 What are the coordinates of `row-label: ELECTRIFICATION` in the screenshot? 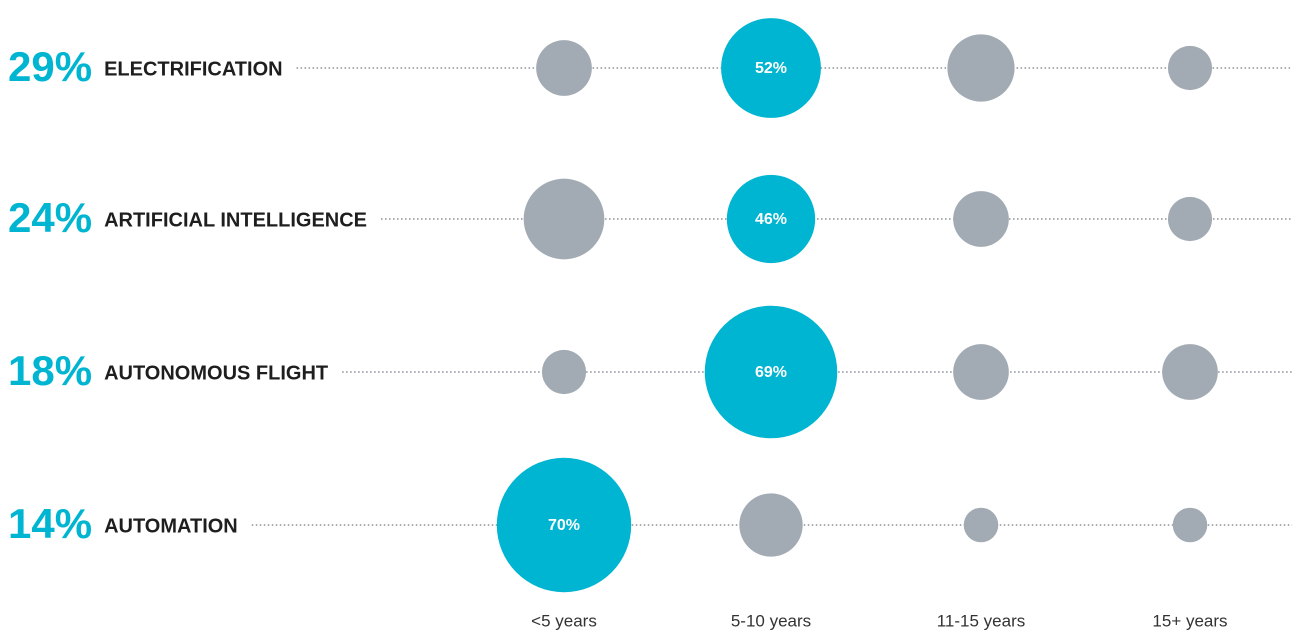 It's located at (193, 69).